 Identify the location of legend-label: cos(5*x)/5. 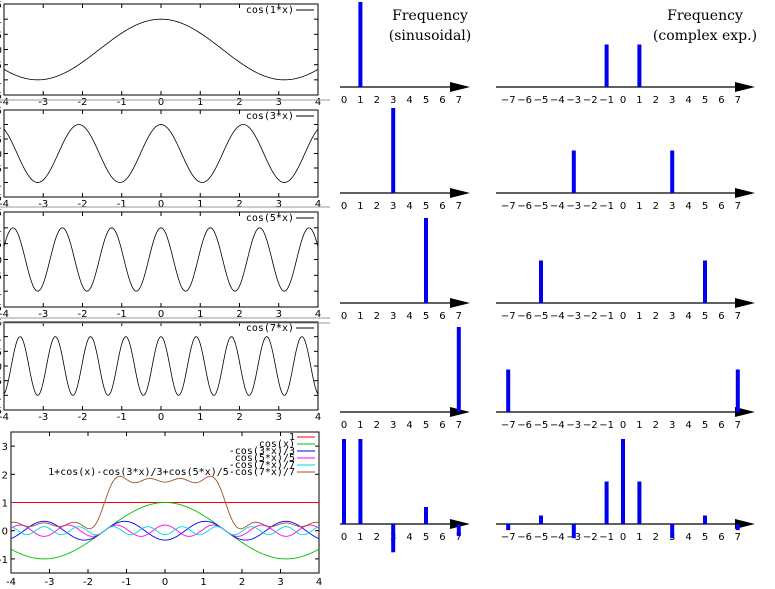
(265, 458).